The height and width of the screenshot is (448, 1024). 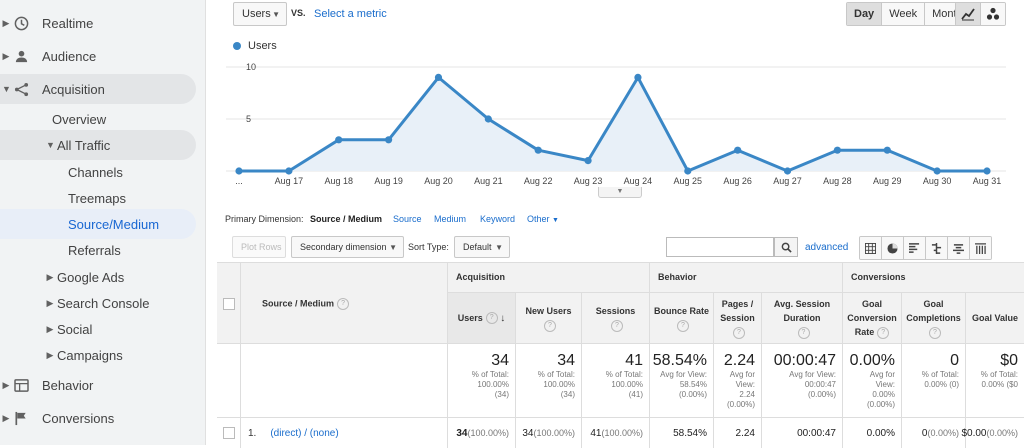 I want to click on dimension-source-medium: Source / Medium, so click(x=346, y=219).